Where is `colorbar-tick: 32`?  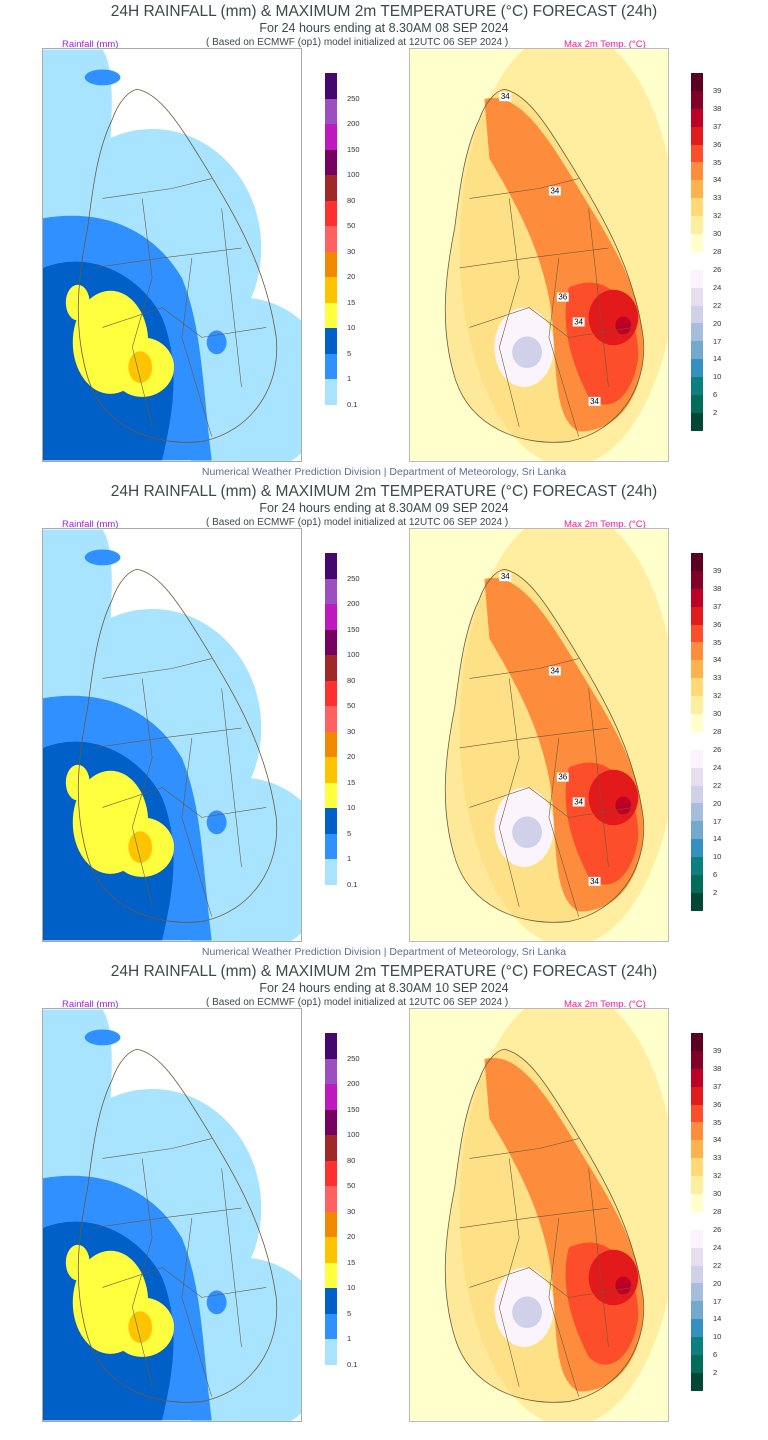 colorbar-tick: 32 is located at coordinates (717, 1176).